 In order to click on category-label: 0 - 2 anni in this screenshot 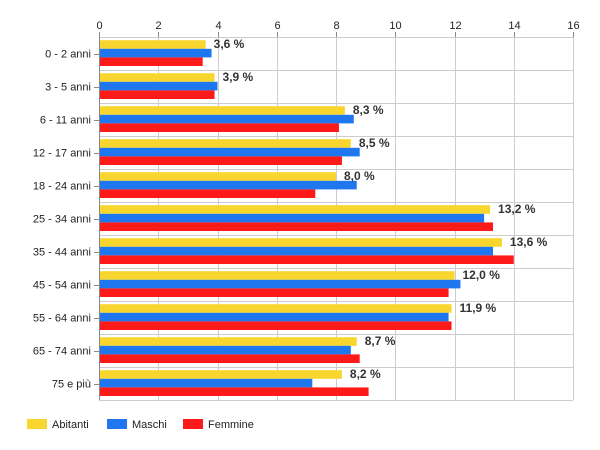, I will do `click(68, 55)`.